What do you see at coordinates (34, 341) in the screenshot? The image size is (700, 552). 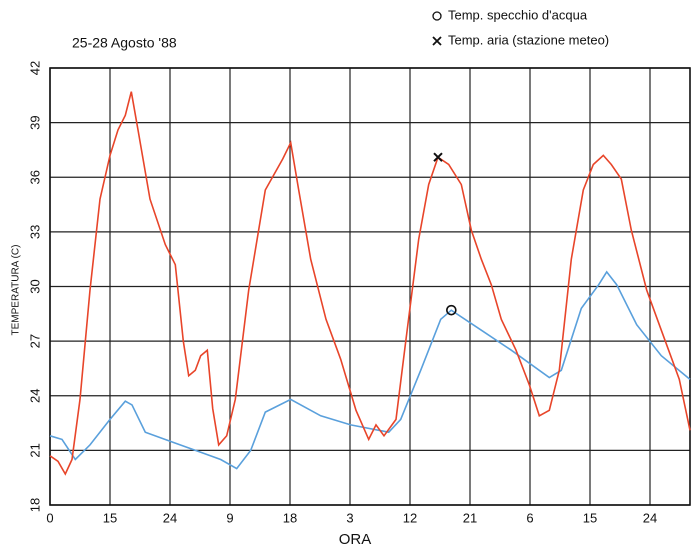 I see `y-tick-label: 27` at bounding box center [34, 341].